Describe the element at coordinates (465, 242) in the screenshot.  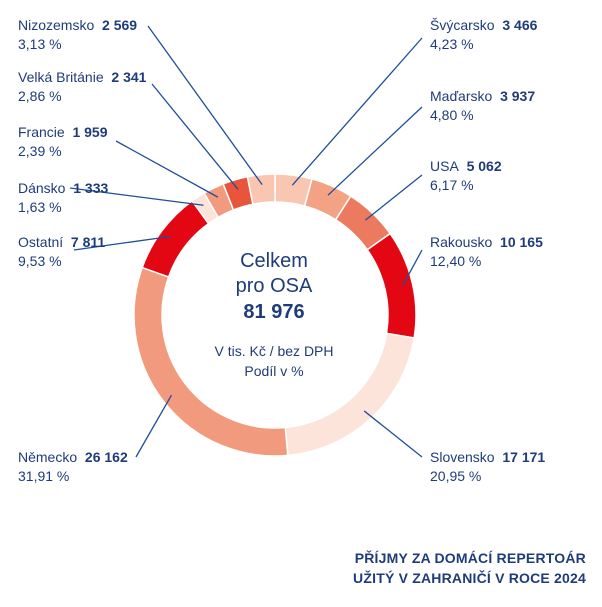
I see `label-name-rakousko: Rakousko` at that location.